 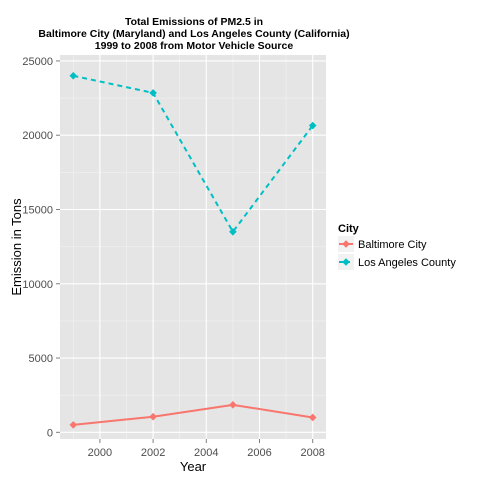 What do you see at coordinates (100, 453) in the screenshot?
I see `x-tick-label: 2000` at bounding box center [100, 453].